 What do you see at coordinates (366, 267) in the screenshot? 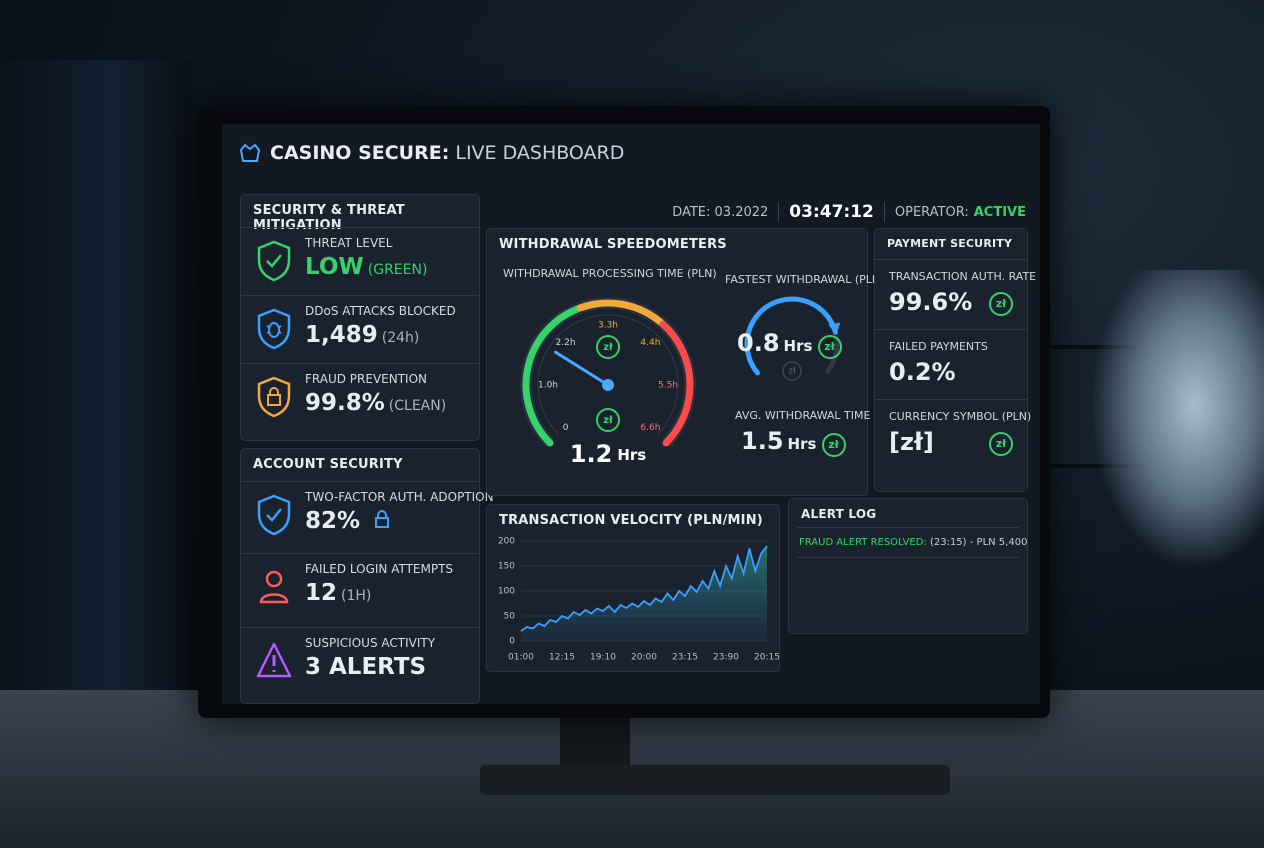
I see `item-value: LOW (GREEN)` at bounding box center [366, 267].